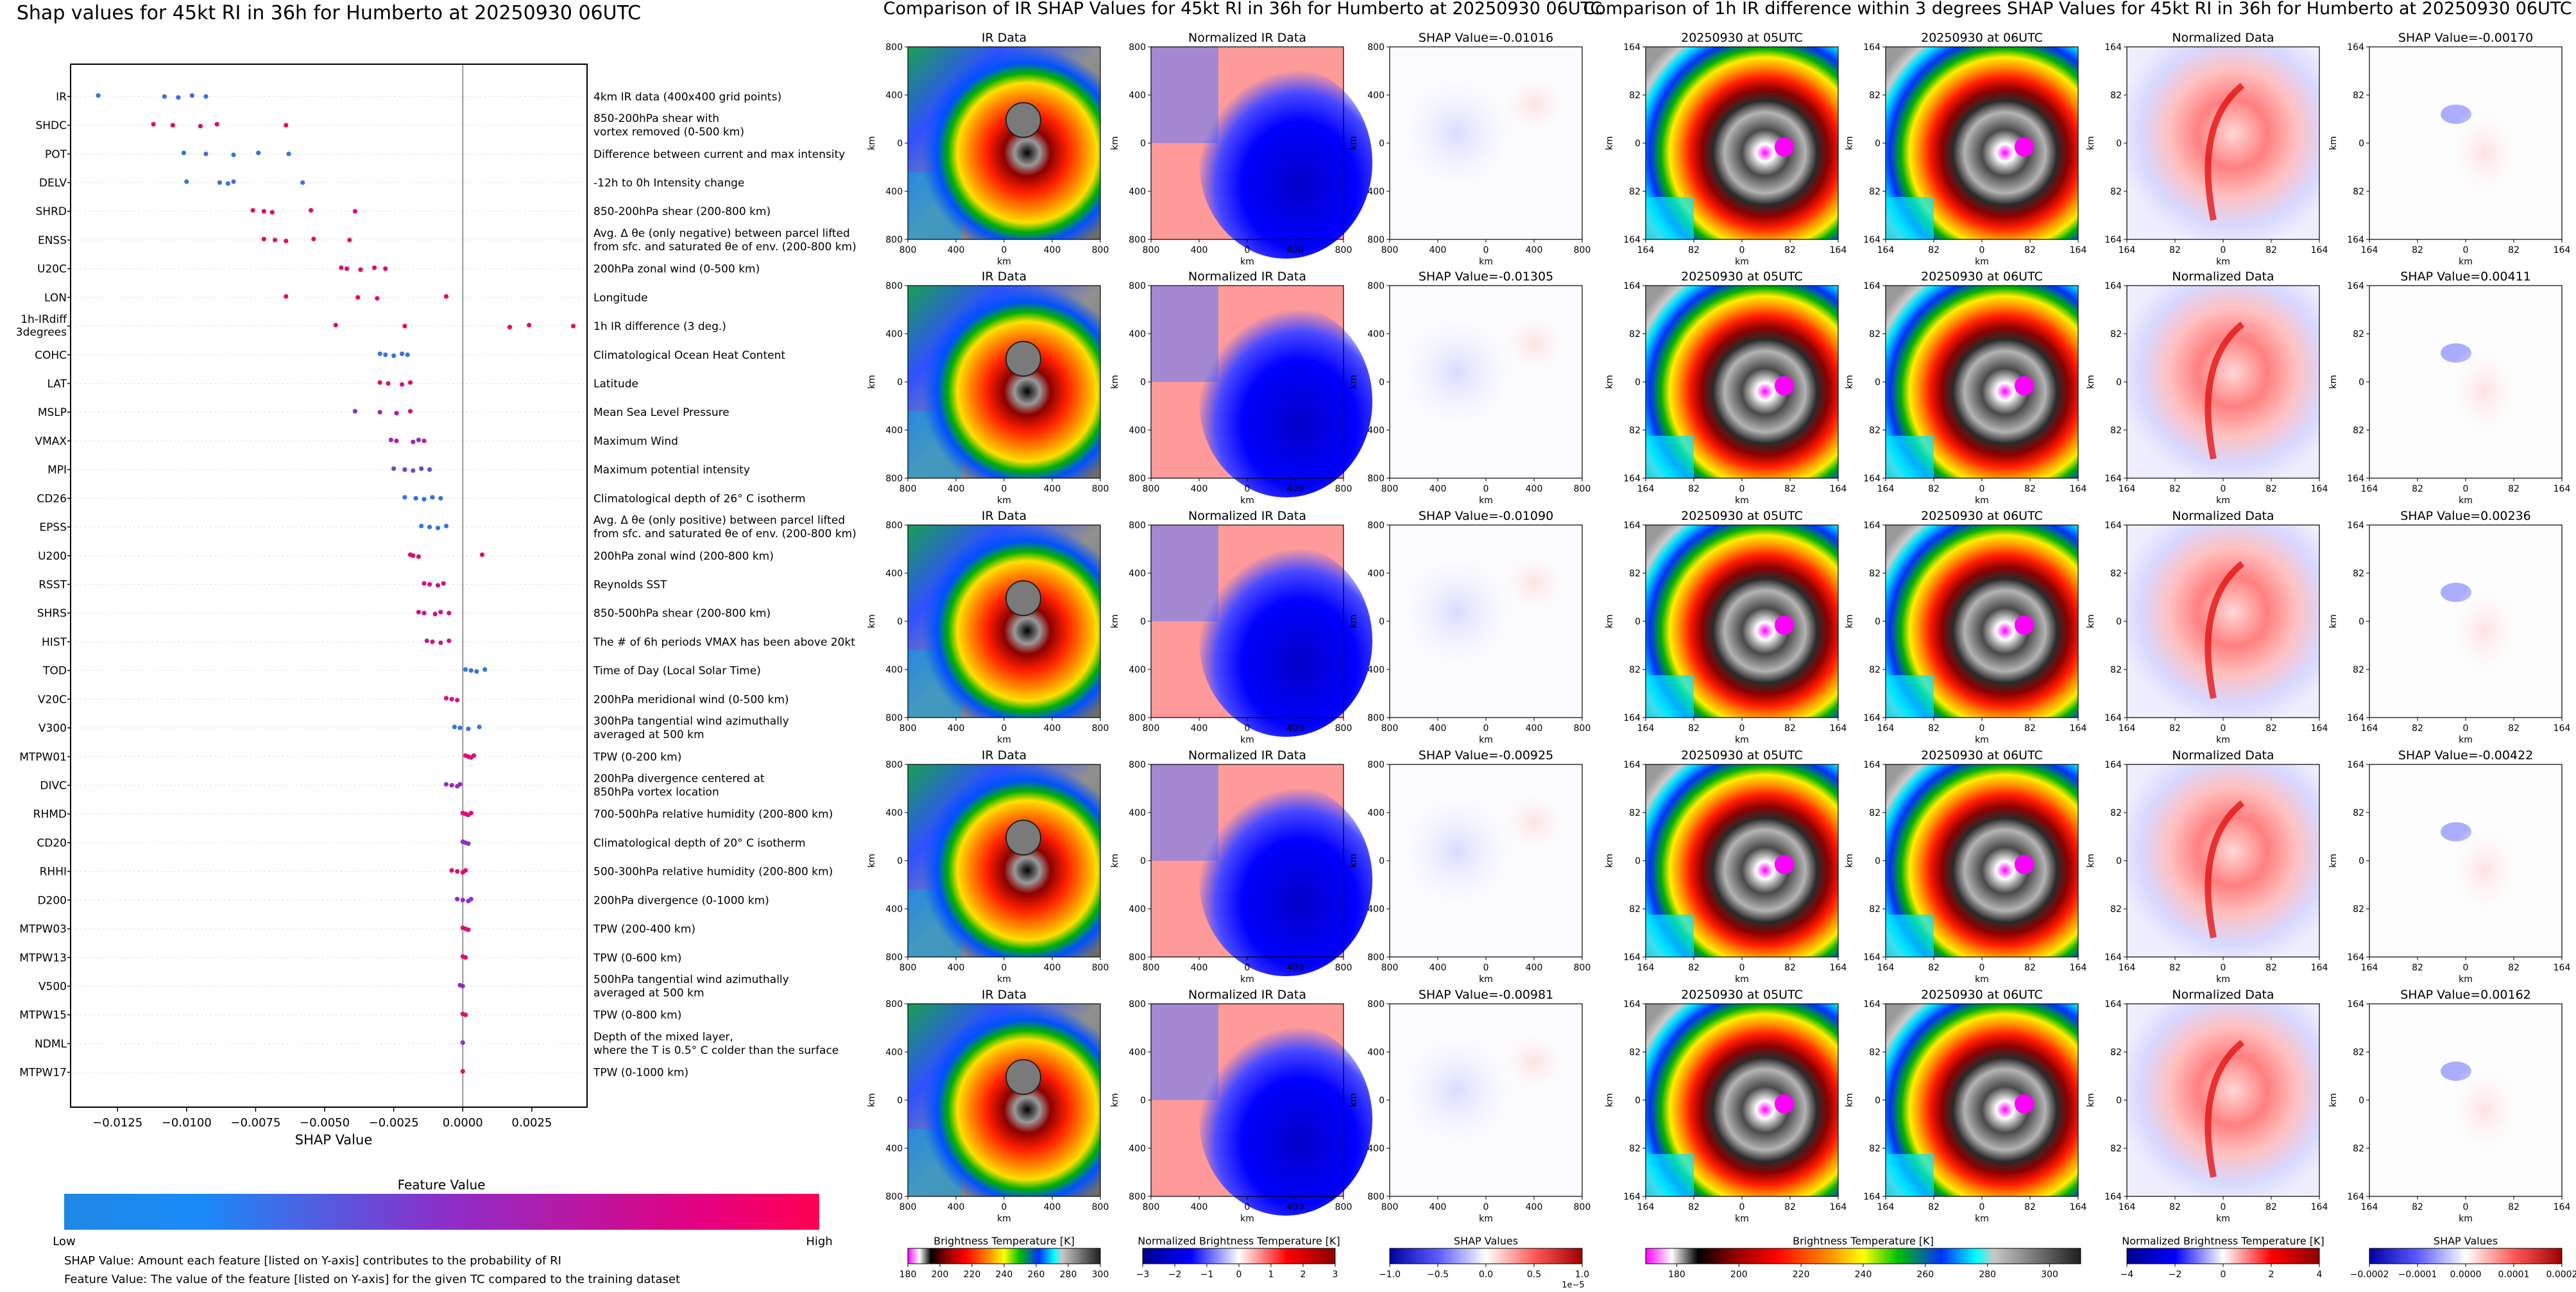 This screenshot has height=1292, width=2576. Describe the element at coordinates (2514, 1275) in the screenshot. I see `colorbar-tick-label: 0.0001` at that location.